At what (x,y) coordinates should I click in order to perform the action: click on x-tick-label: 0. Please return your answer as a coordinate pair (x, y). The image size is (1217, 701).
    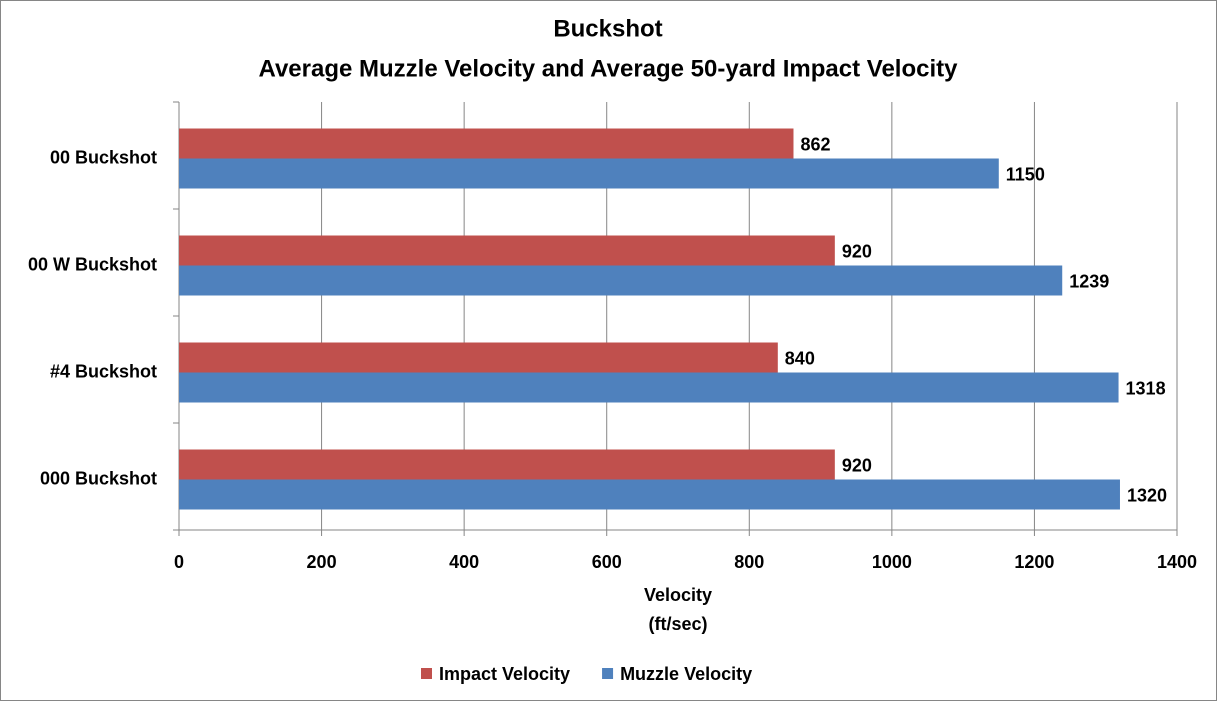
    Looking at the image, I should click on (179, 562).